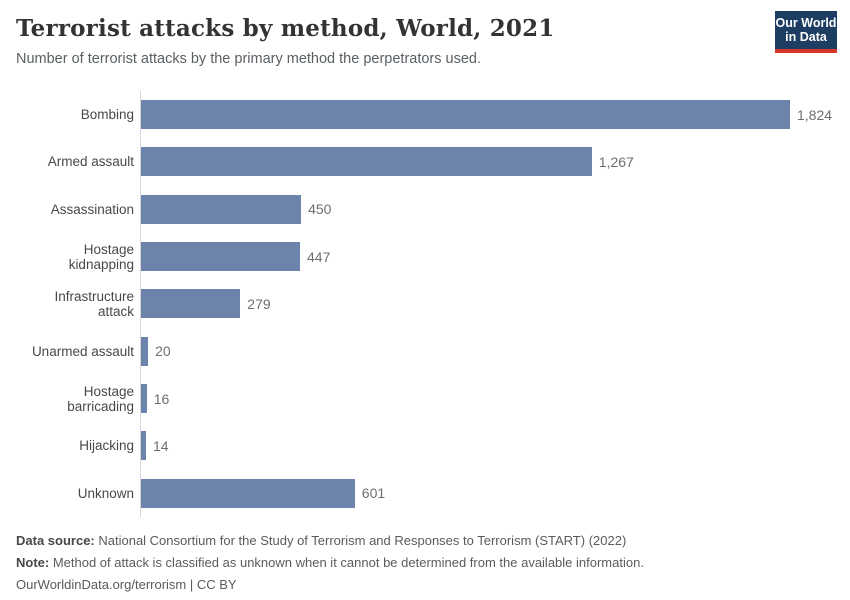 This screenshot has height=600, width=850. I want to click on chart-row: Armed assault 1,267, so click(425, 162).